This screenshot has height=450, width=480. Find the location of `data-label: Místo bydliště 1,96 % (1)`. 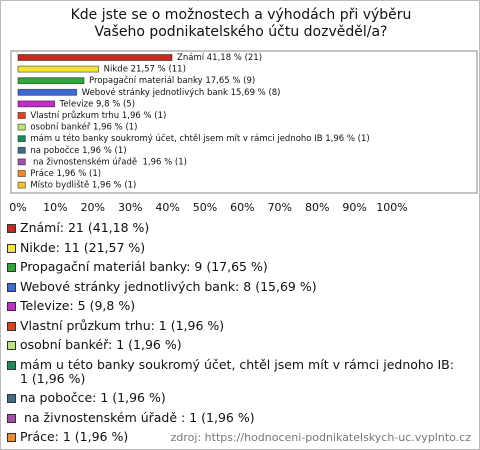

data-label: Místo bydliště 1,96 % (1) is located at coordinates (83, 185).